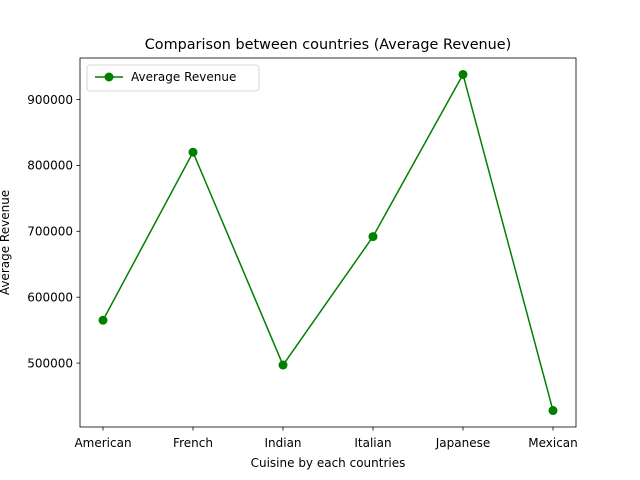  Describe the element at coordinates (102, 443) in the screenshot. I see `x-tick-label: American` at that location.